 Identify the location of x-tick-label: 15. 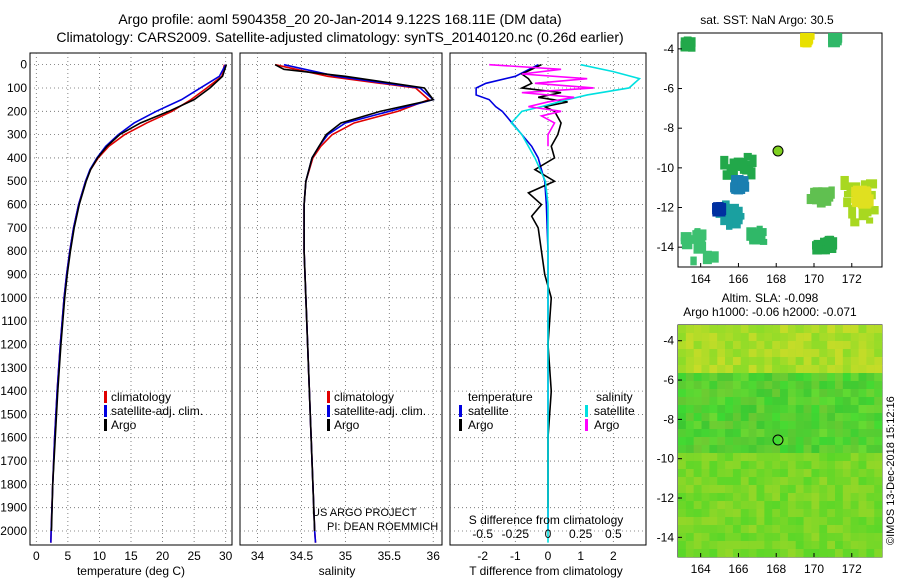
(131, 556).